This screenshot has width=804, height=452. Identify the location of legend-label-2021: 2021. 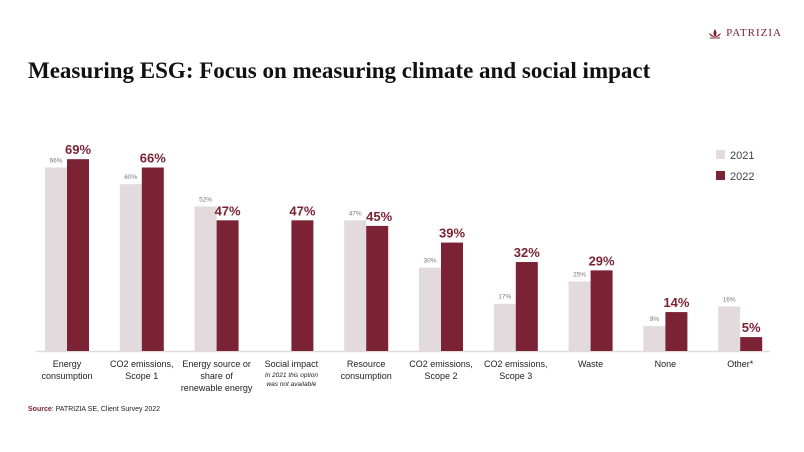
(742, 156).